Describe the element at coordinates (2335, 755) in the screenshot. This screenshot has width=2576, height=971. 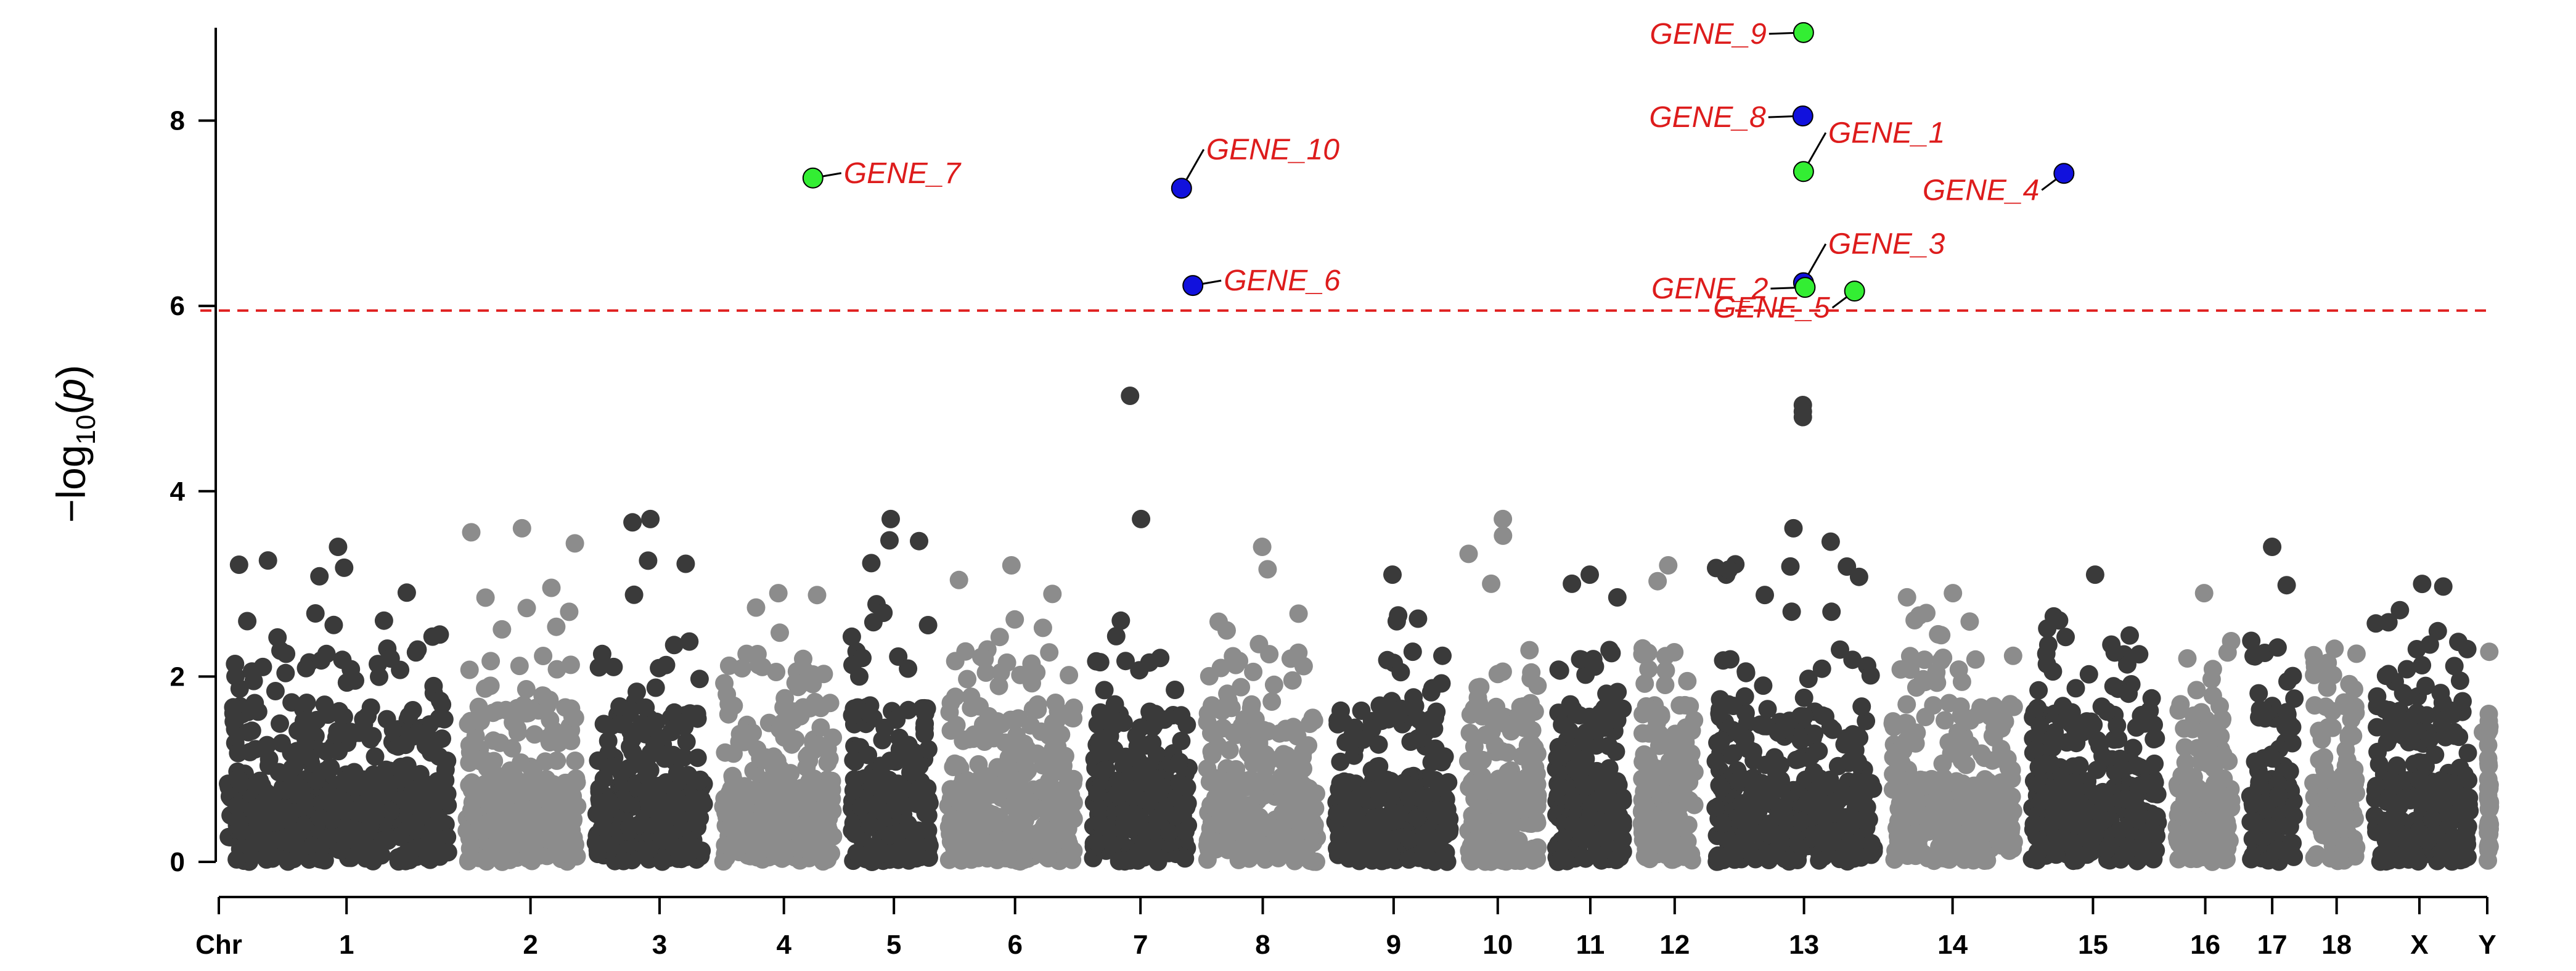
I see `chromosome-18-points` at that location.